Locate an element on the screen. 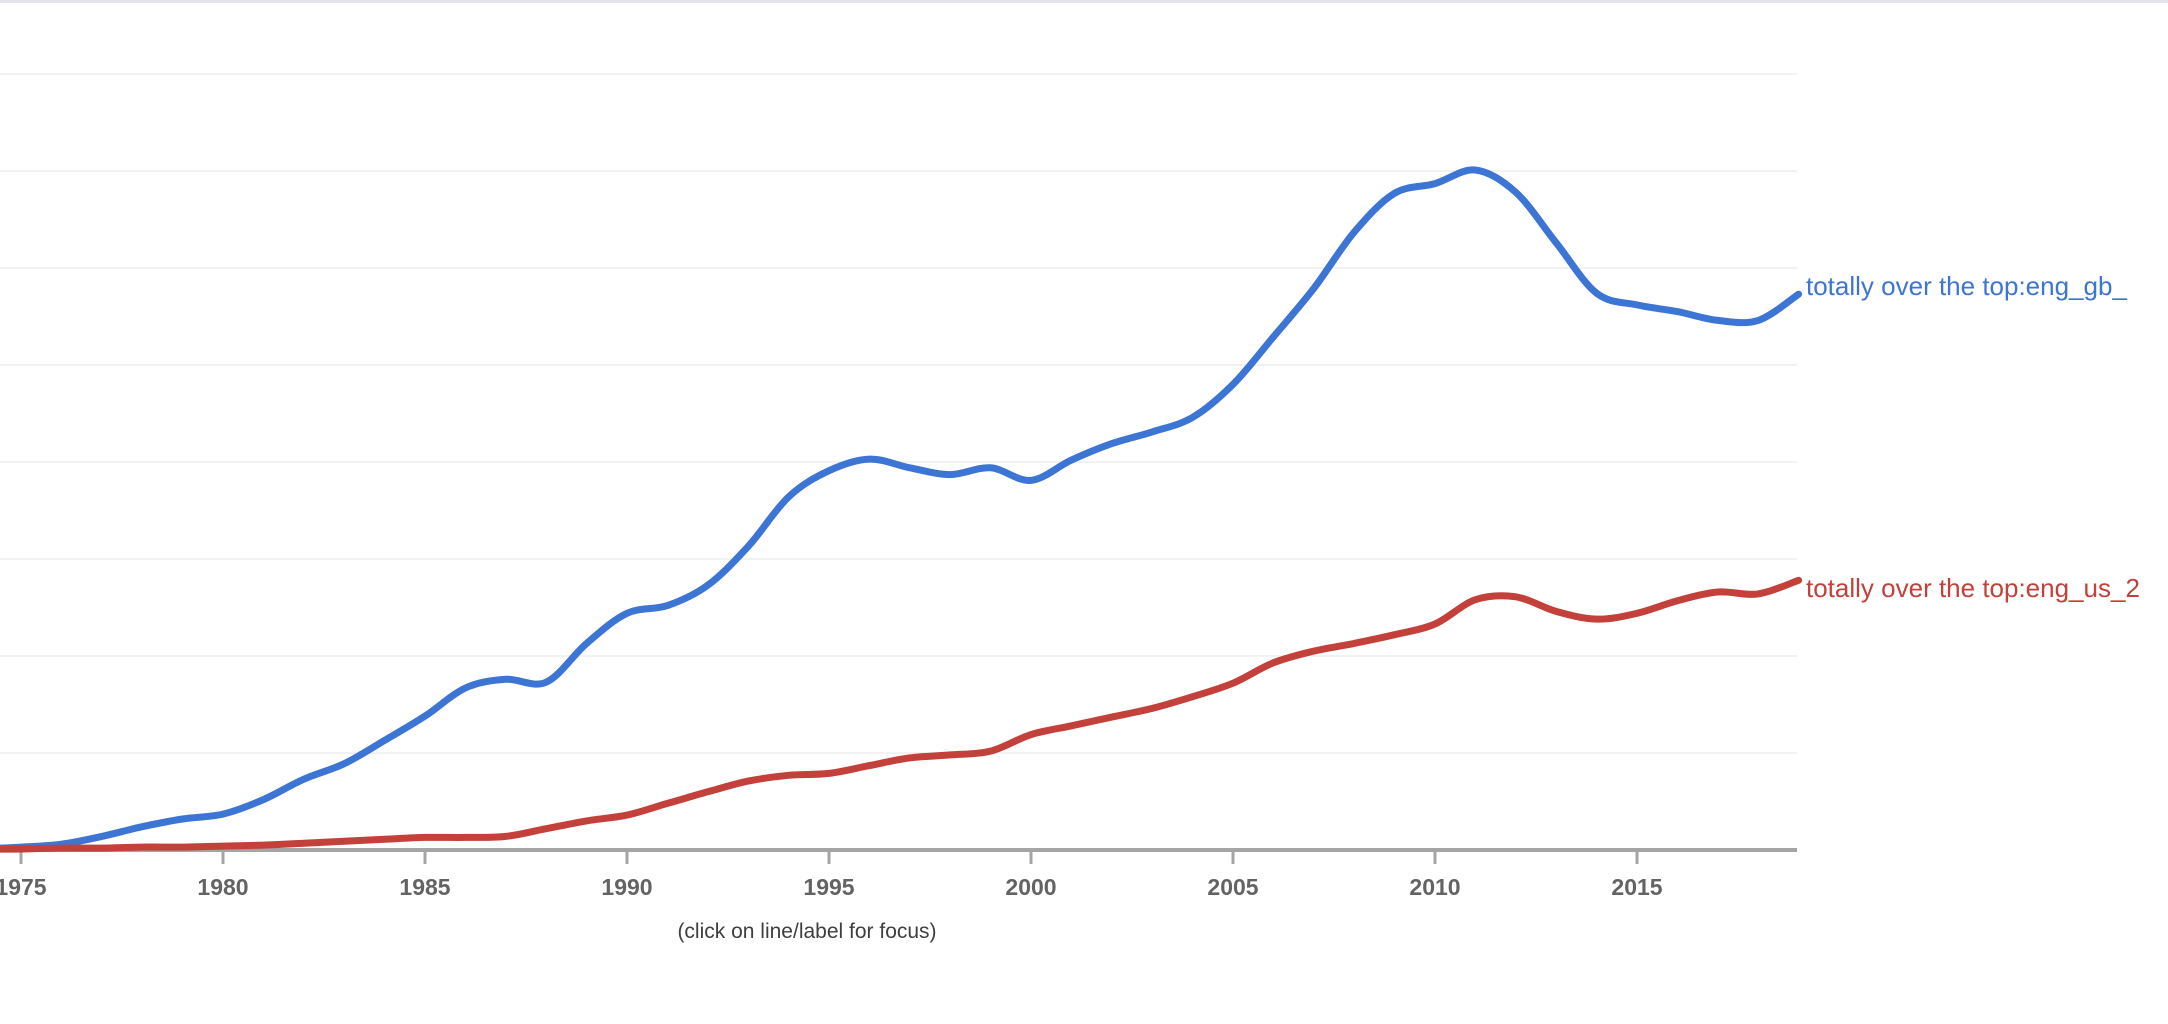 This screenshot has width=2168, height=1024. x-tick-label: 1980 is located at coordinates (222, 887).